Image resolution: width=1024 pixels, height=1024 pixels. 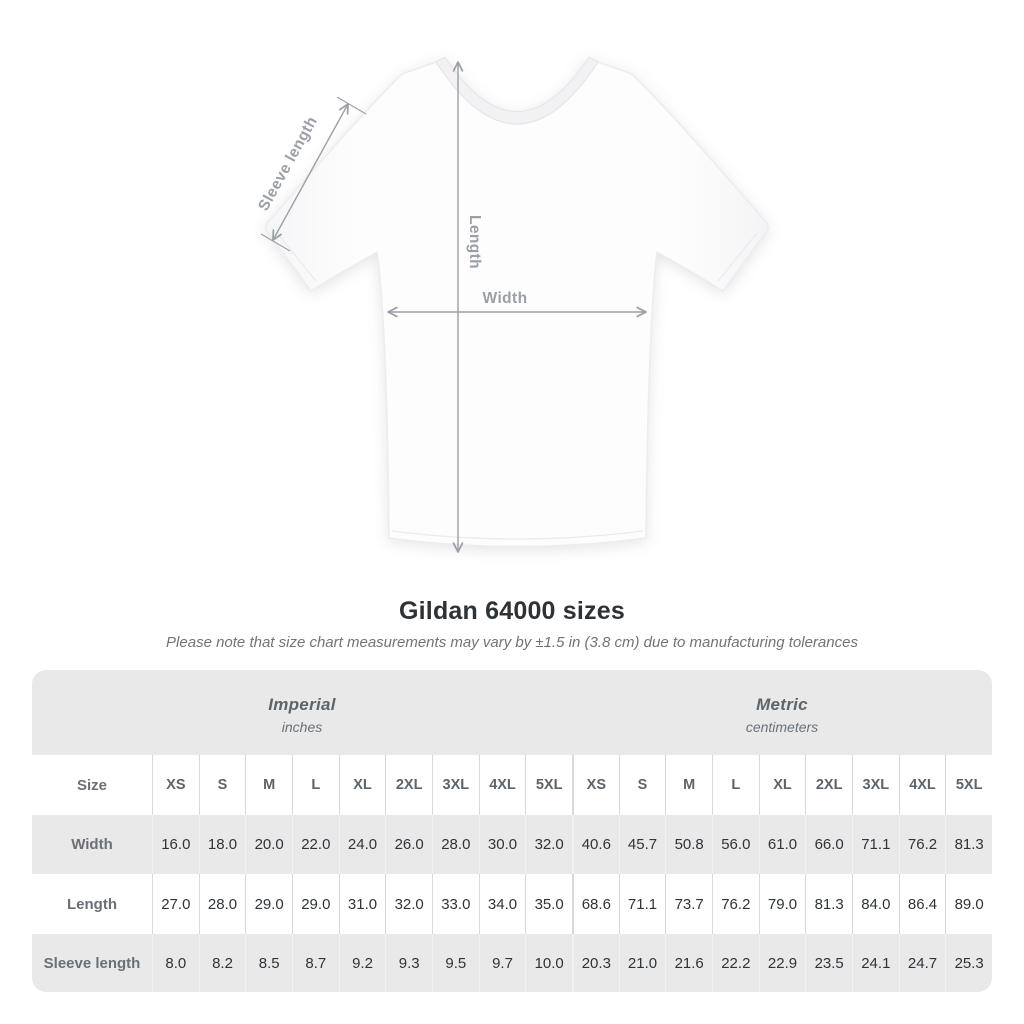 What do you see at coordinates (92, 963) in the screenshot?
I see `sleeve-length-row-label: Sleeve length` at bounding box center [92, 963].